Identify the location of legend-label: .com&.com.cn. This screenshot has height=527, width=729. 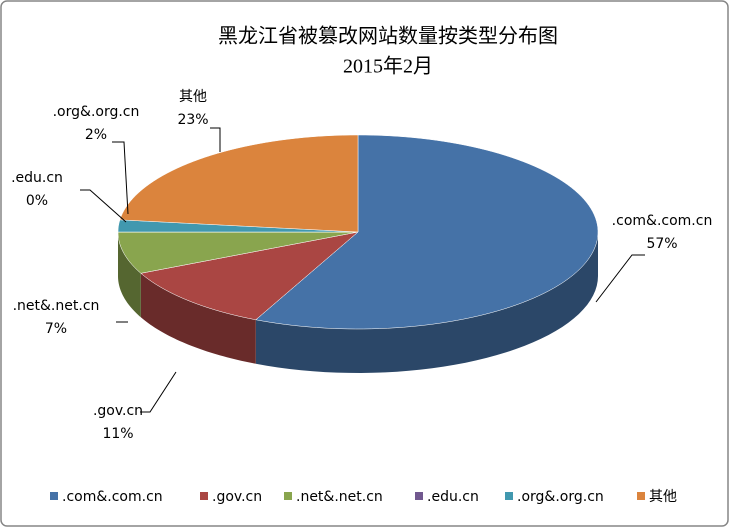
(112, 497).